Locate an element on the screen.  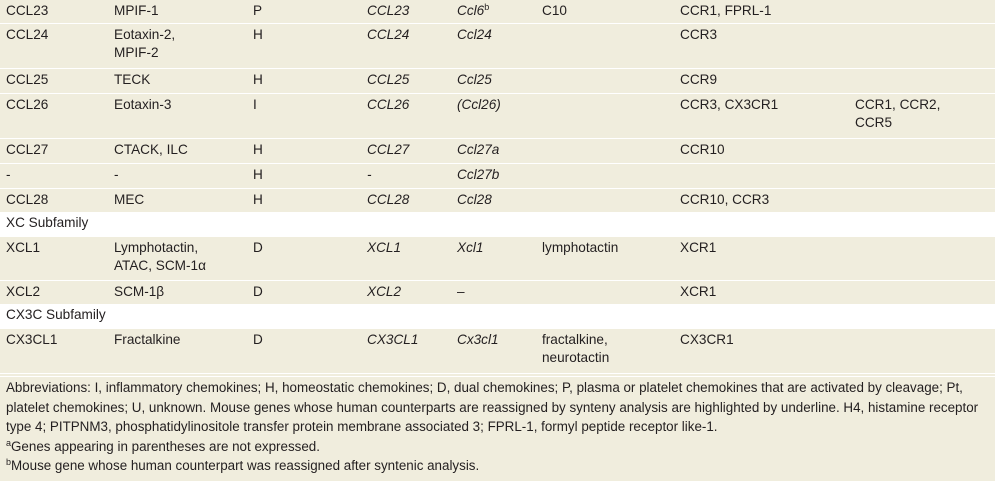
subfamily-header-cx3c: CX3C Subfamily is located at coordinates (497, 317).